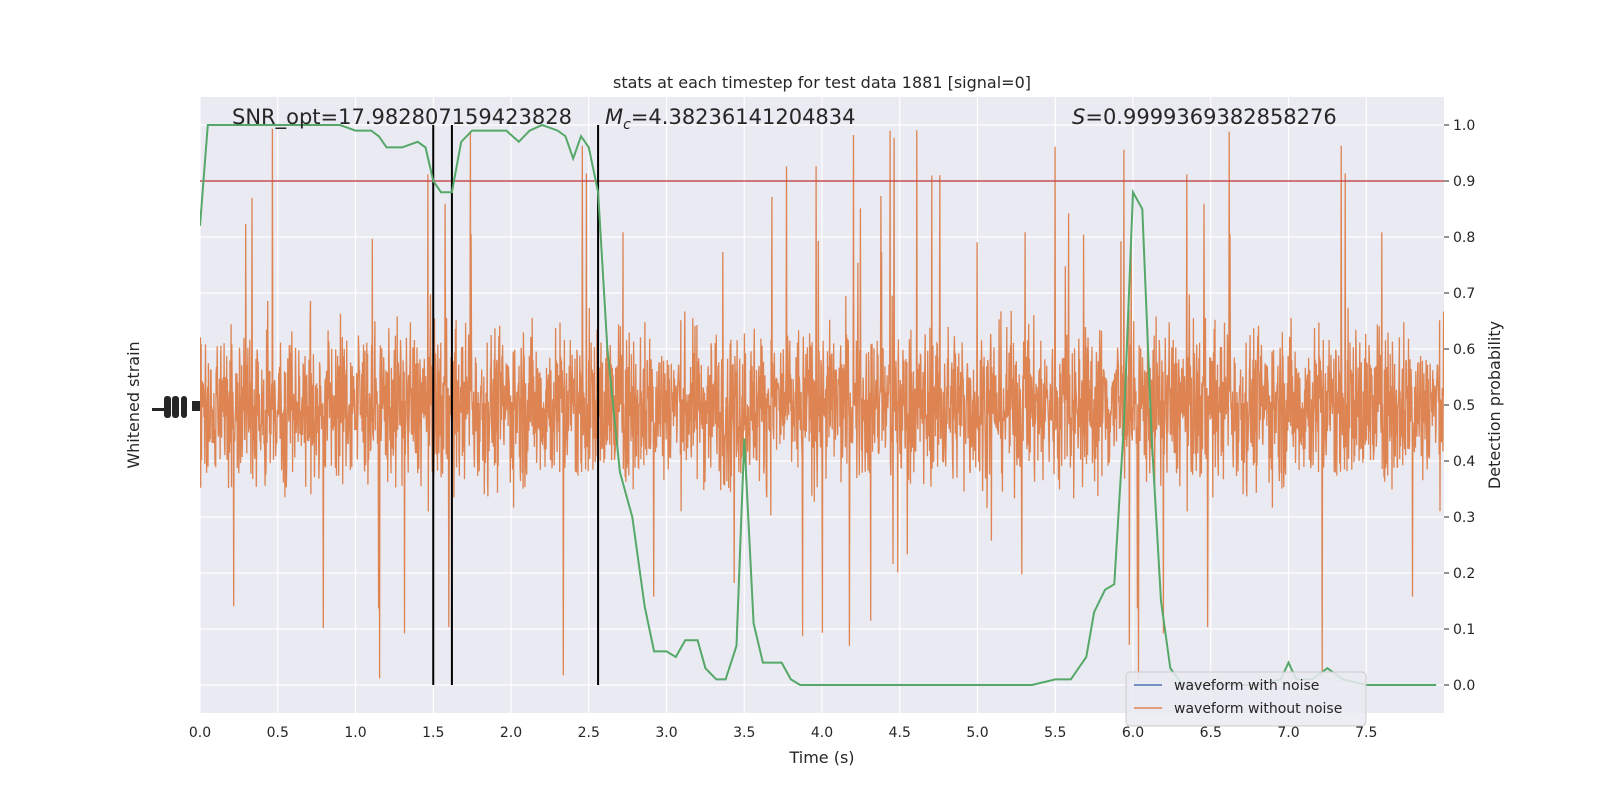 This screenshot has width=1600, height=800. What do you see at coordinates (1210, 117) in the screenshot?
I see `s-value: =0.9999369382858276` at bounding box center [1210, 117].